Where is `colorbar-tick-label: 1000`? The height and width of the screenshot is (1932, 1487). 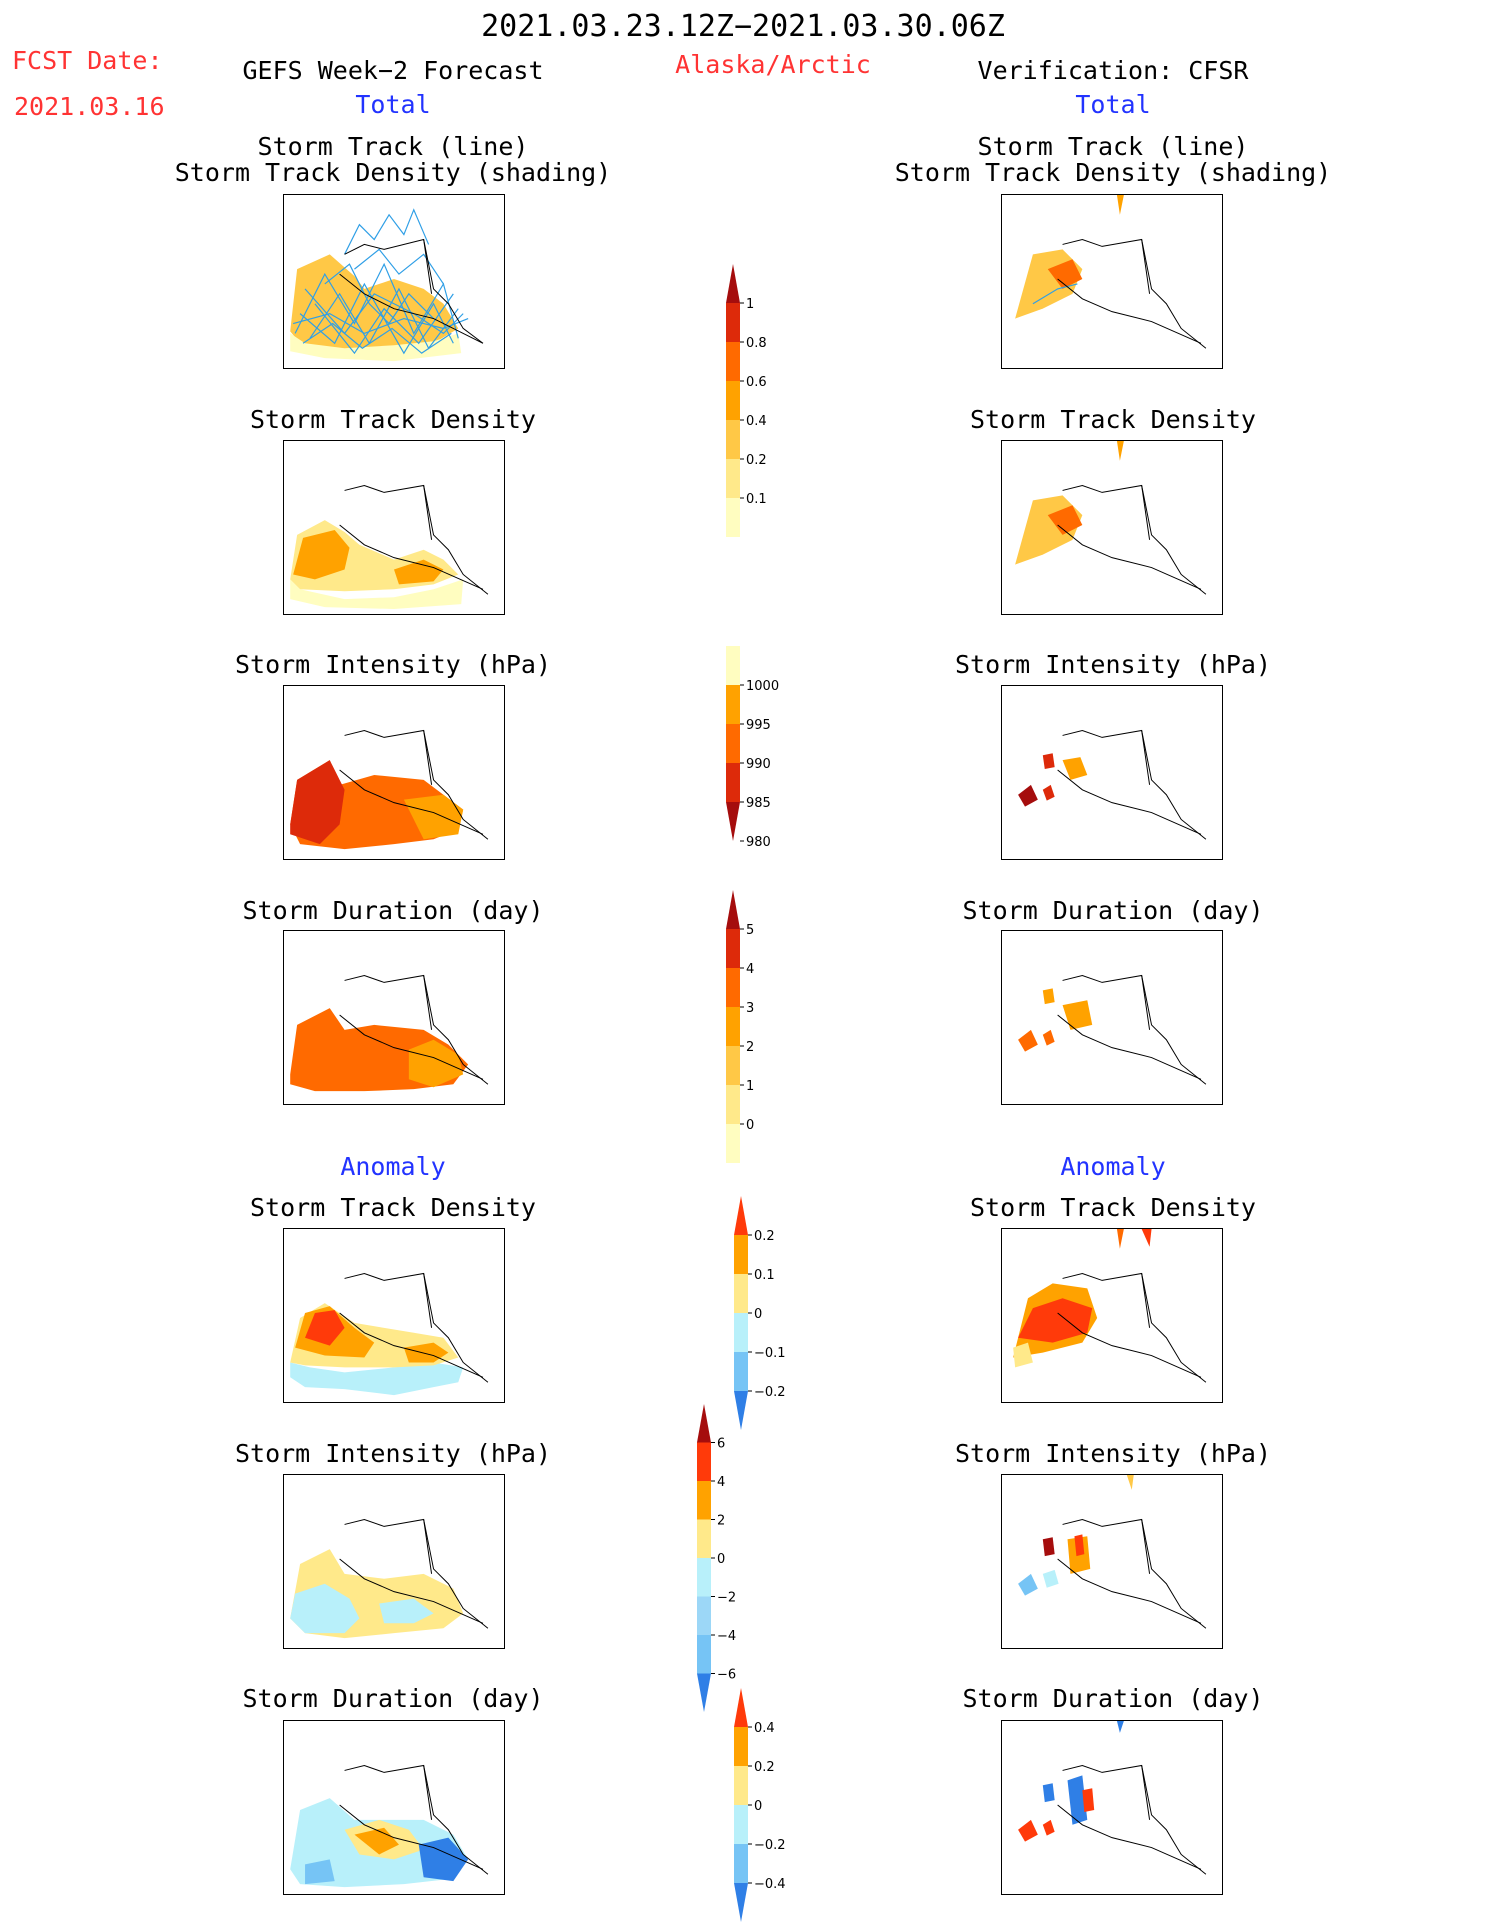 colorbar-tick-label: 1000 is located at coordinates (762, 686).